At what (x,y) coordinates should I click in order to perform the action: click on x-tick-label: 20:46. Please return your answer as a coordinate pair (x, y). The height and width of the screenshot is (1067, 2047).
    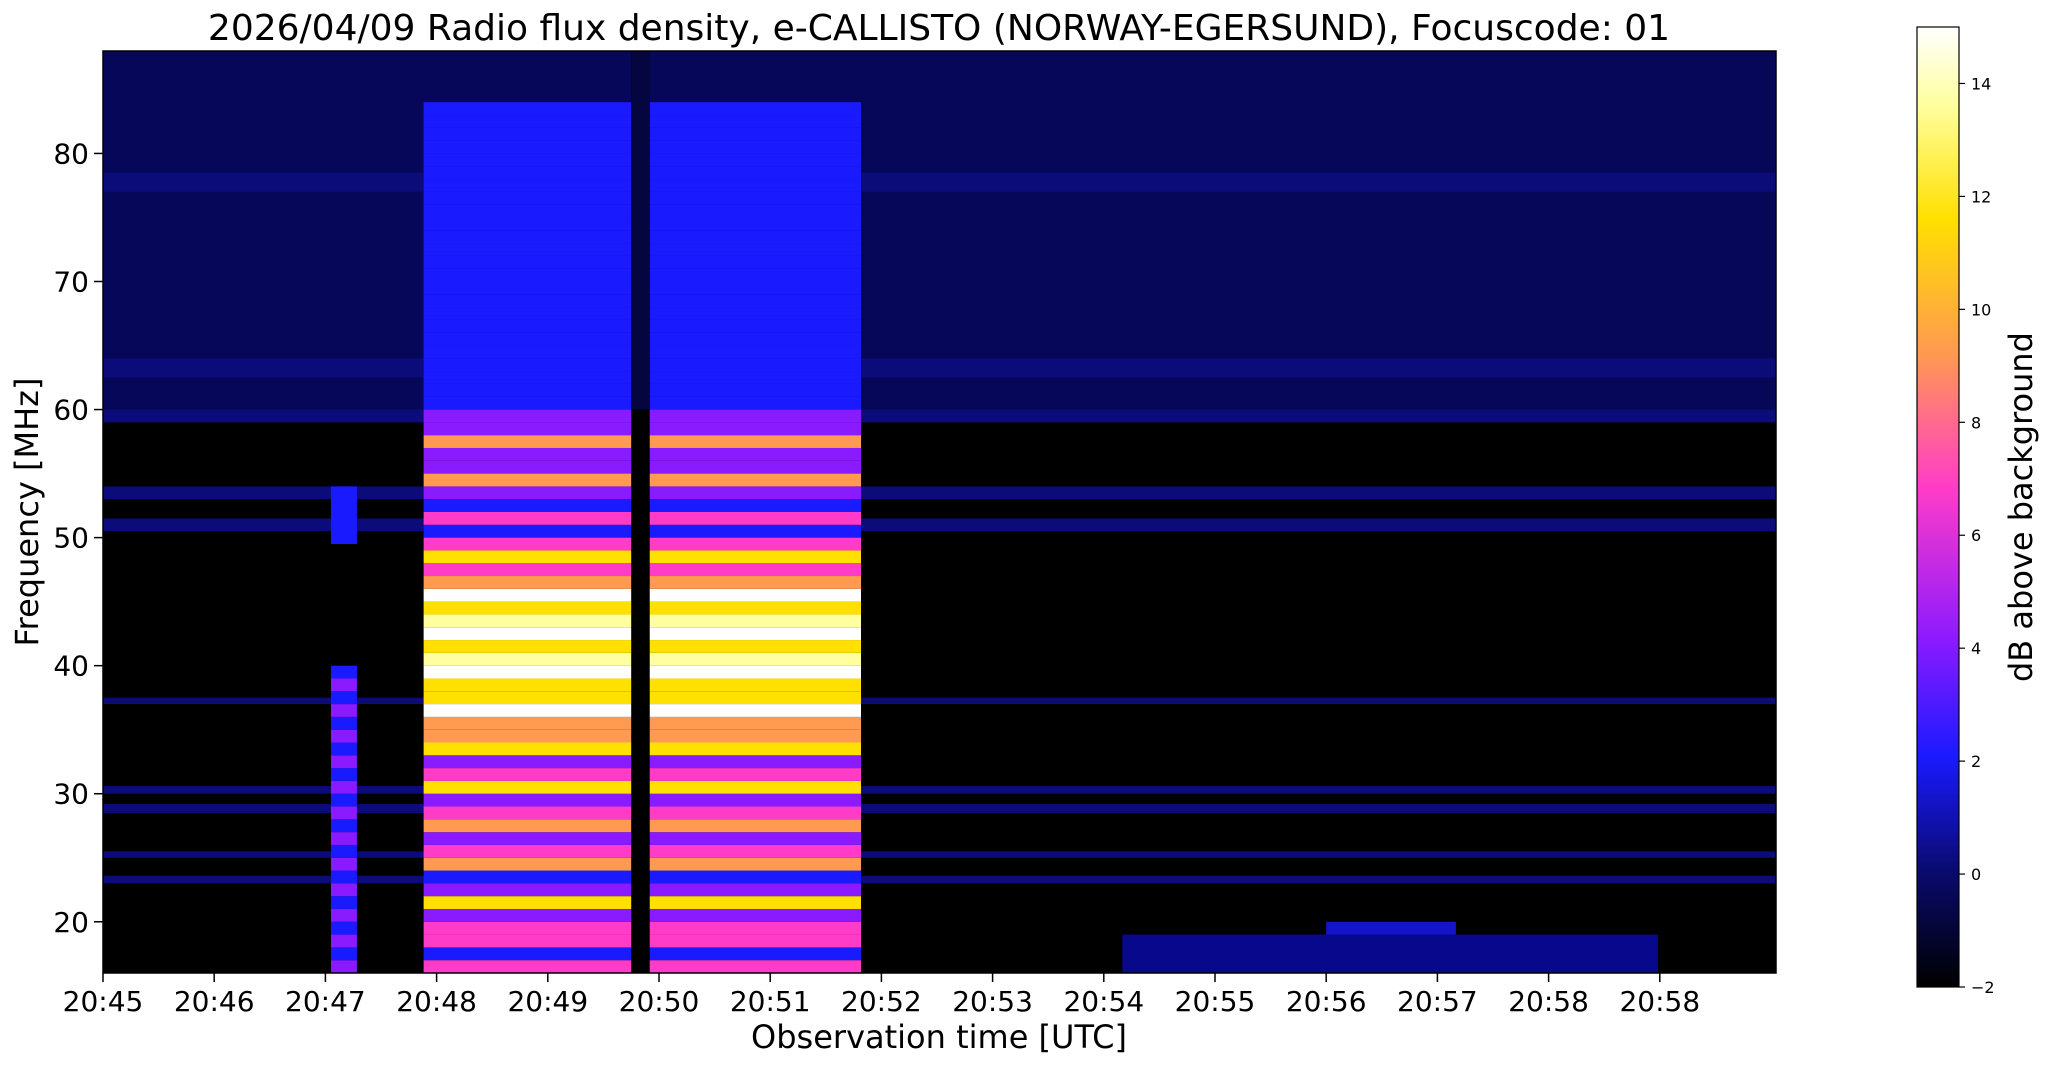
    Looking at the image, I should click on (214, 1001).